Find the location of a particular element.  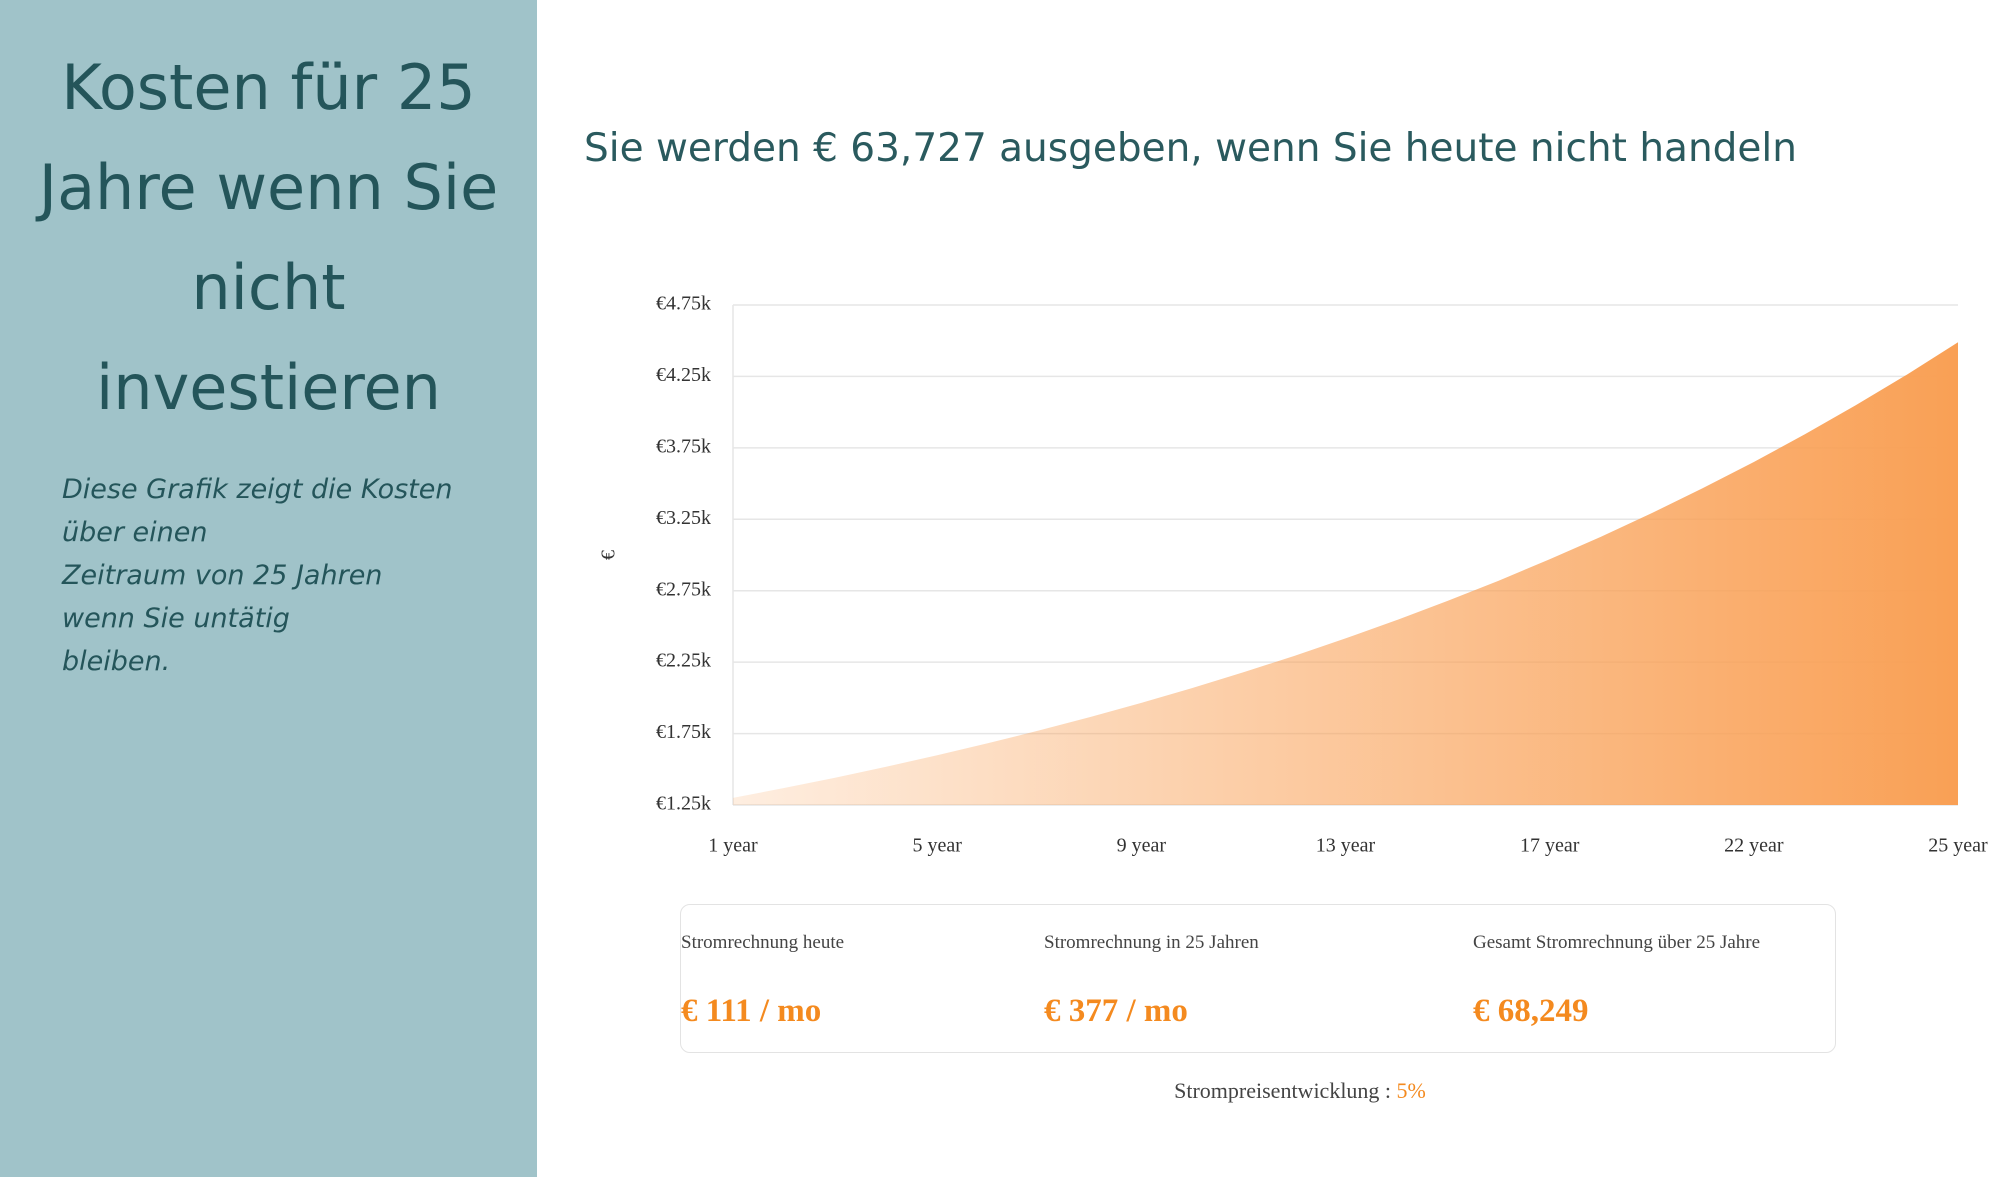

x-tick-label: 5 year is located at coordinates (937, 846).